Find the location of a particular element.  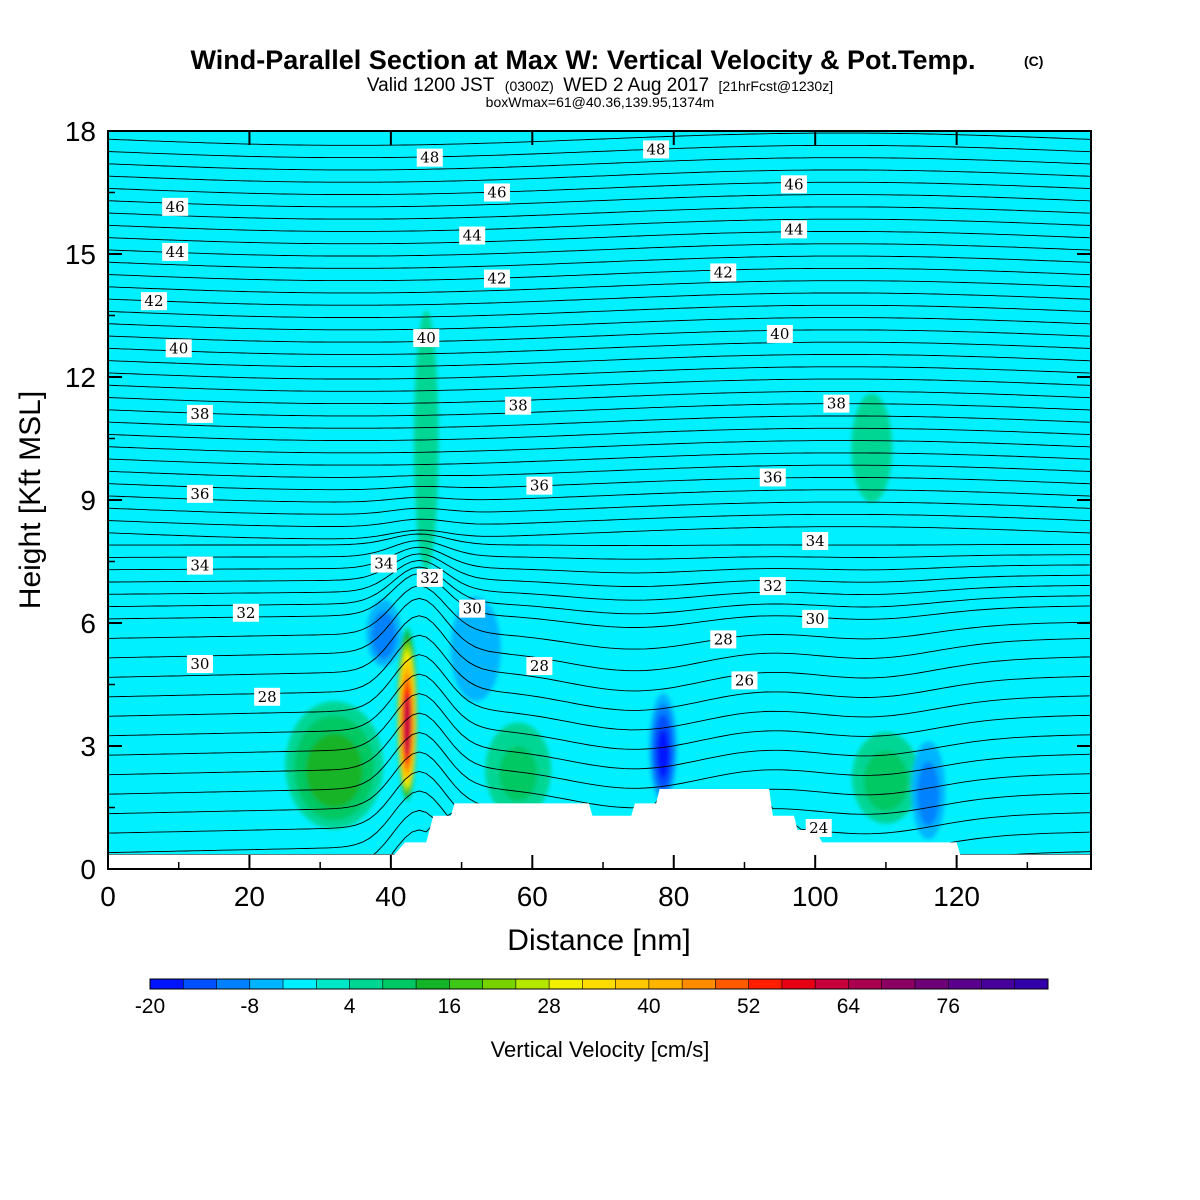

theta-label-text: 48 is located at coordinates (429, 158).